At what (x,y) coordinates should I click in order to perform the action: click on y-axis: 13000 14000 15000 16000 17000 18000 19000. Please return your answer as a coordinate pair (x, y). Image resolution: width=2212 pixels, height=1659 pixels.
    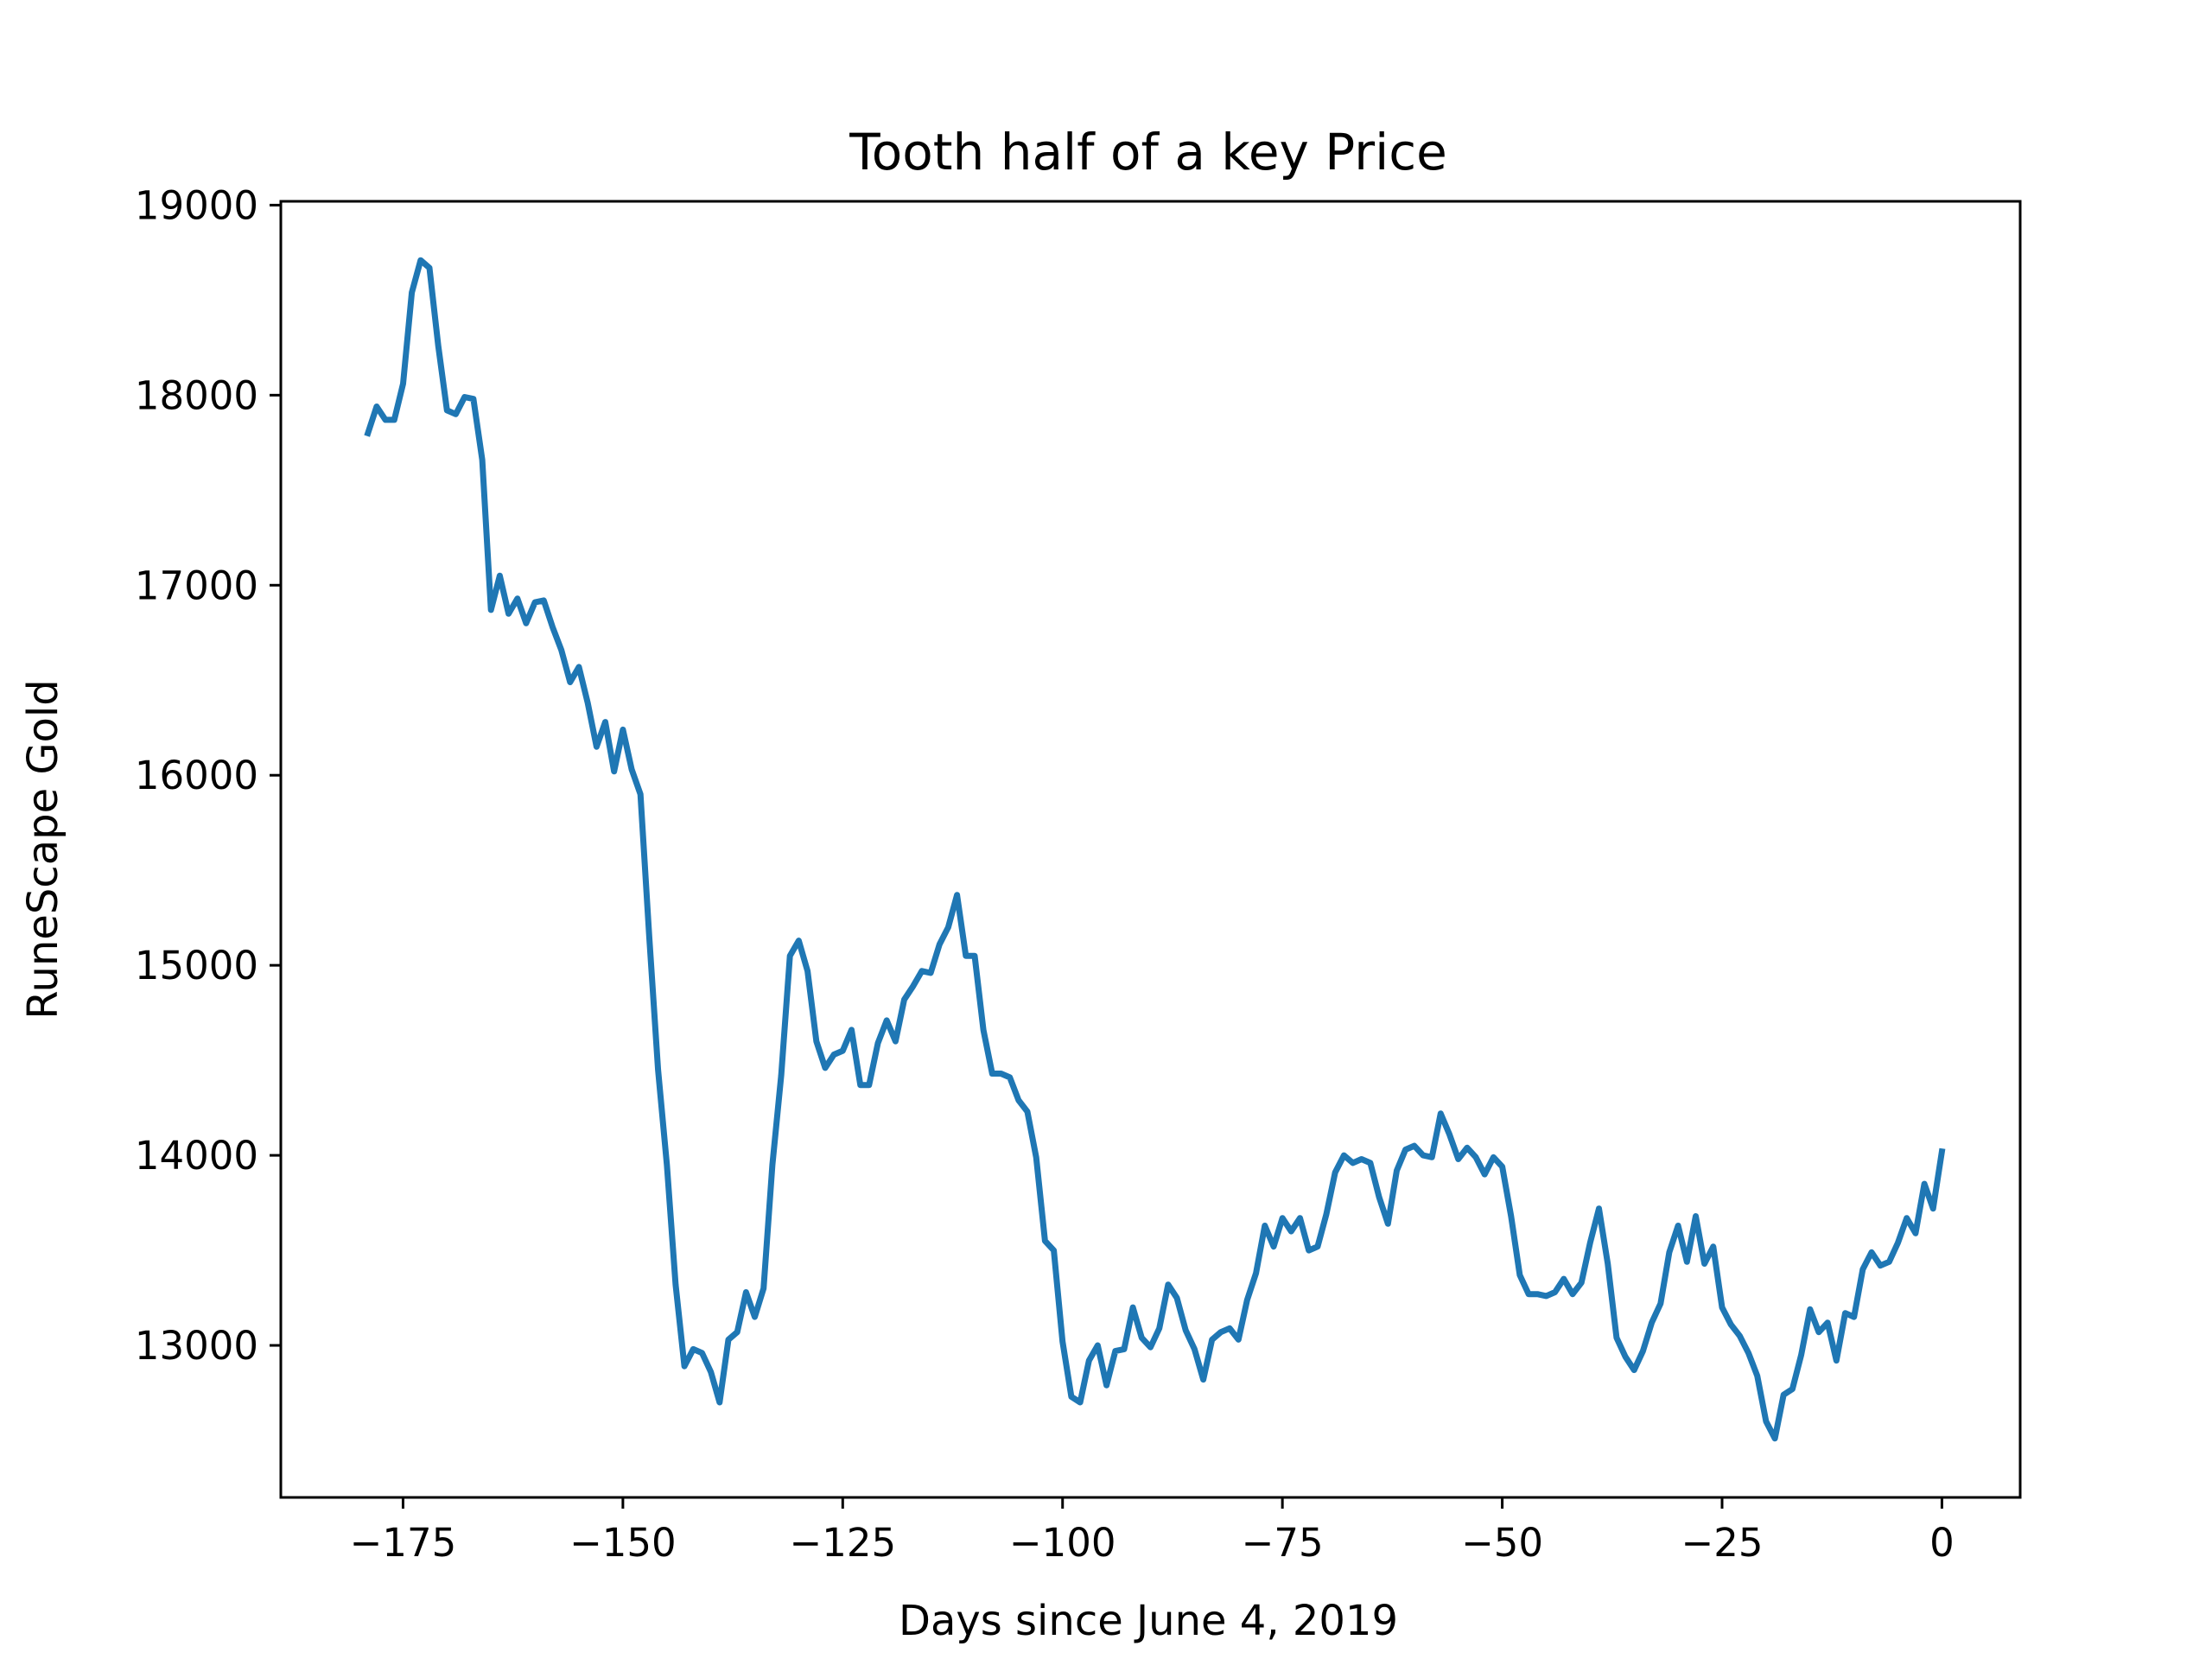
    Looking at the image, I should click on (208, 775).